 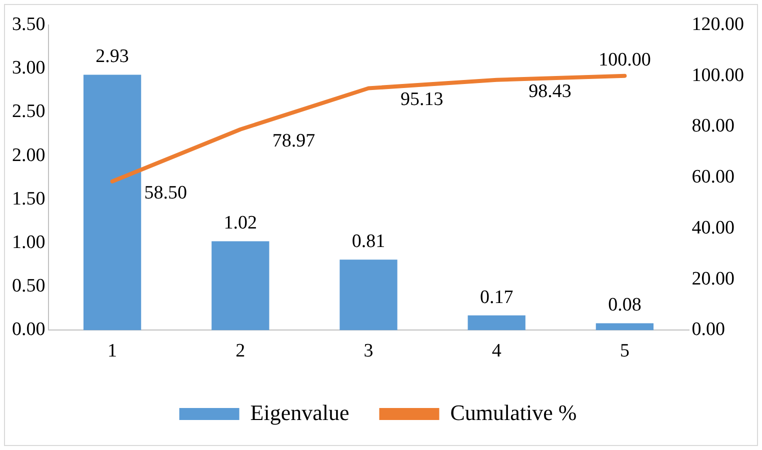 I want to click on x-tick-label: 1, so click(x=113, y=351).